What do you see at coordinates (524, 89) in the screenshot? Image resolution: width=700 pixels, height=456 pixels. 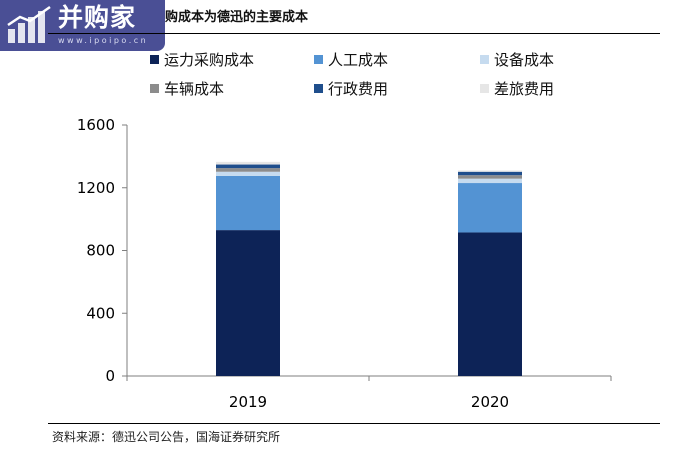 I see `legend-label: 差旅费用` at bounding box center [524, 89].